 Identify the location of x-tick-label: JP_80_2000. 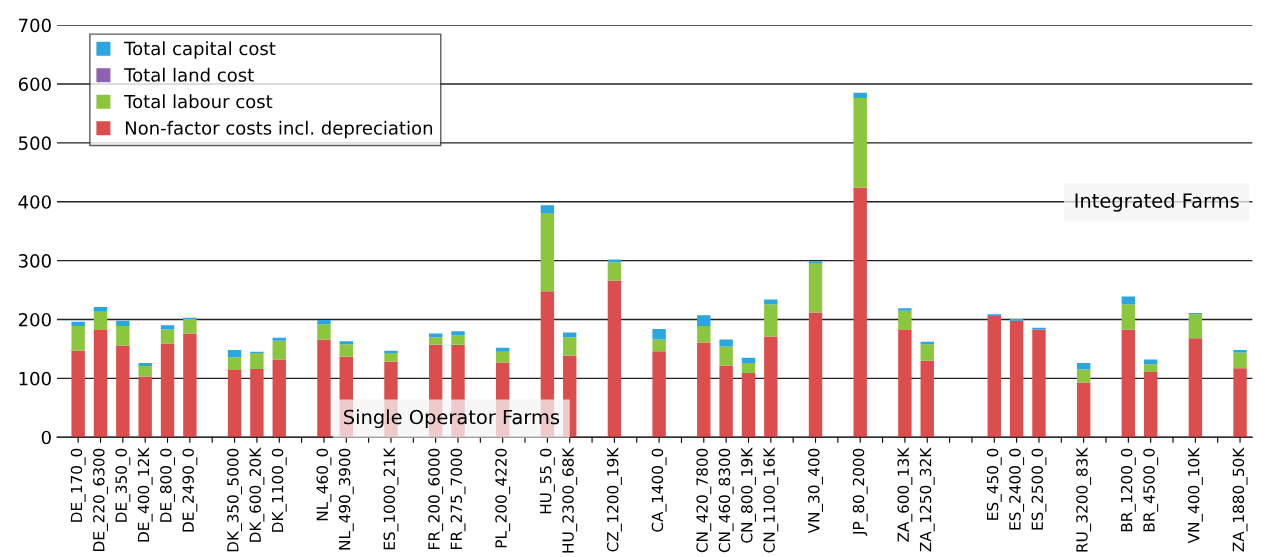
(860, 492).